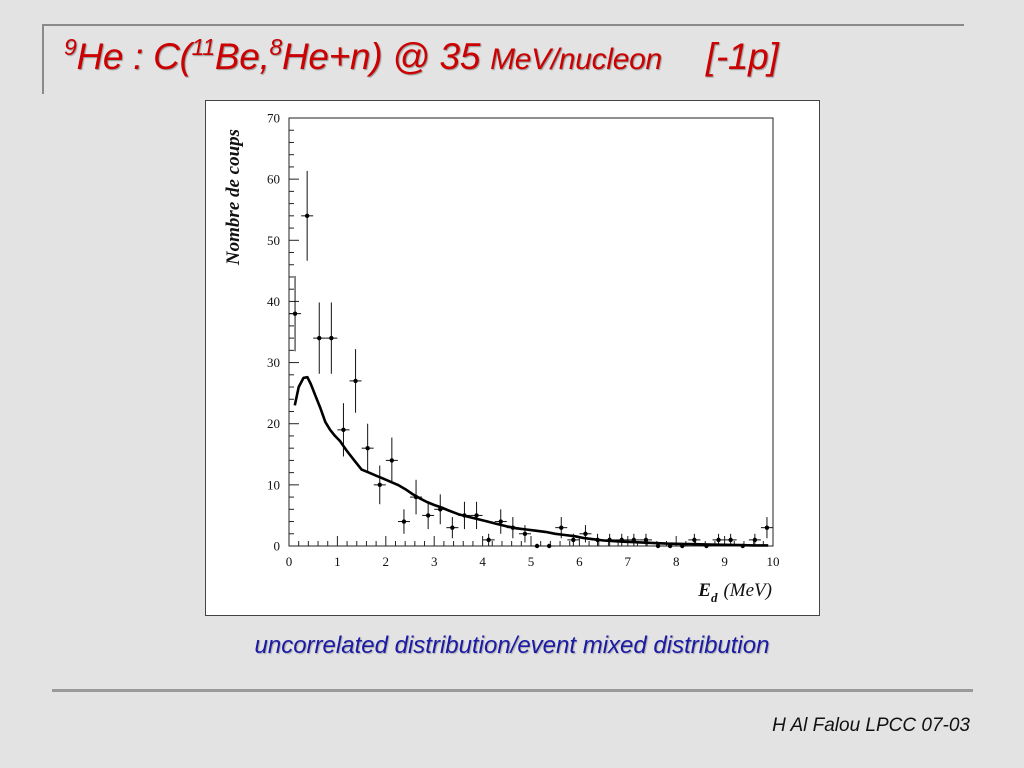 The height and width of the screenshot is (768, 1024). Describe the element at coordinates (871, 725) in the screenshot. I see `footer-credit: H Al Falou LPCC 07-03` at that location.